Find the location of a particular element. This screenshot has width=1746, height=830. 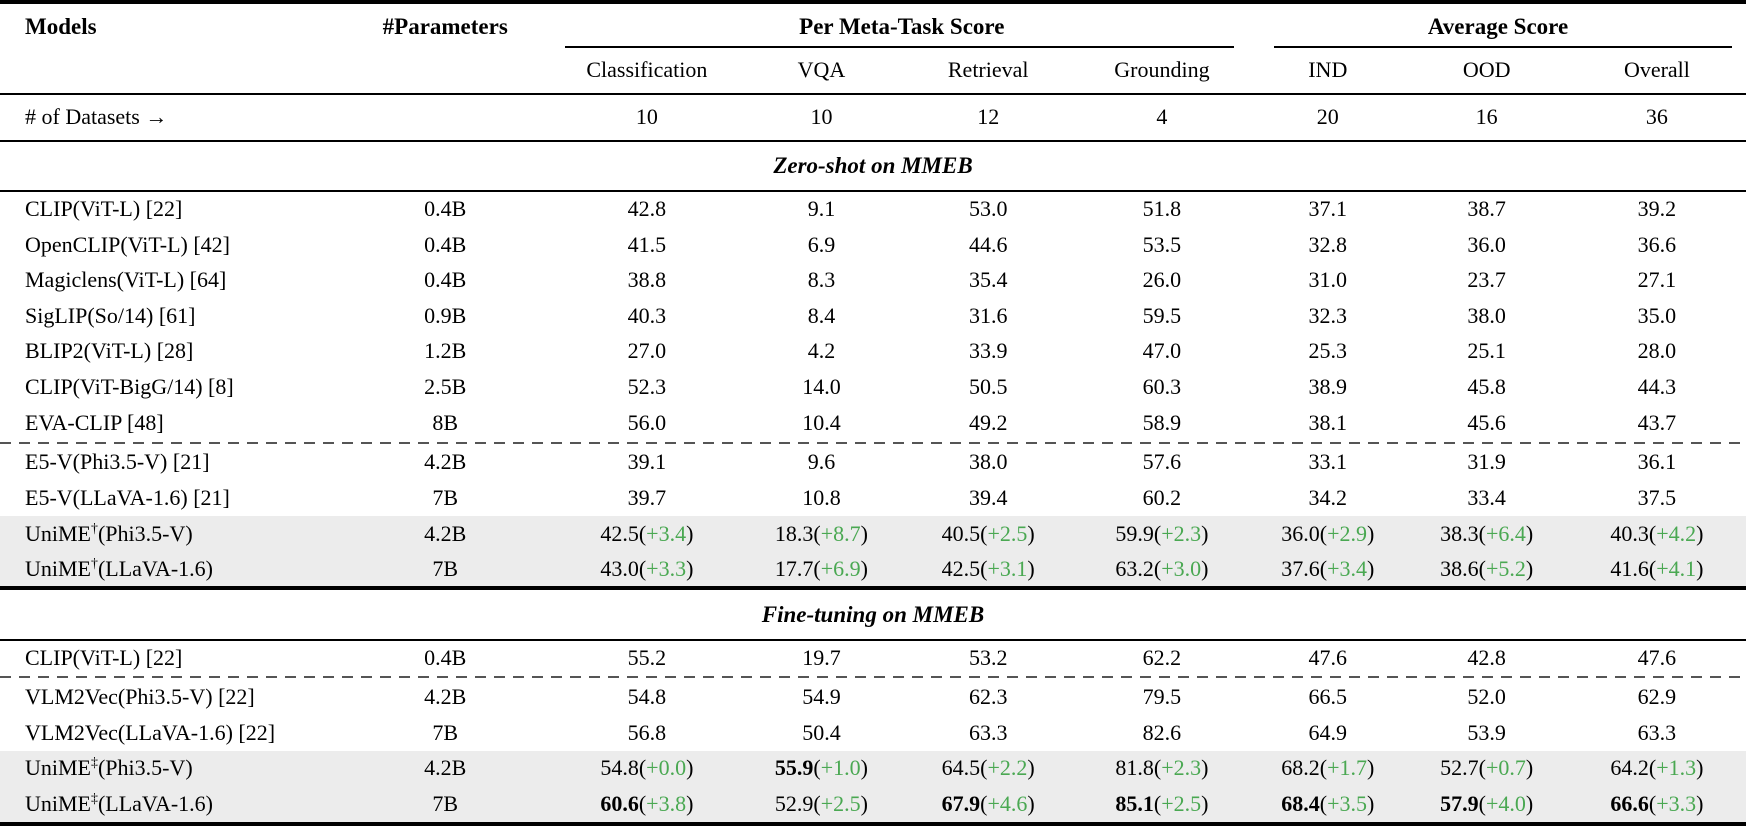

dataset-count-cell: 12 is located at coordinates (988, 118).